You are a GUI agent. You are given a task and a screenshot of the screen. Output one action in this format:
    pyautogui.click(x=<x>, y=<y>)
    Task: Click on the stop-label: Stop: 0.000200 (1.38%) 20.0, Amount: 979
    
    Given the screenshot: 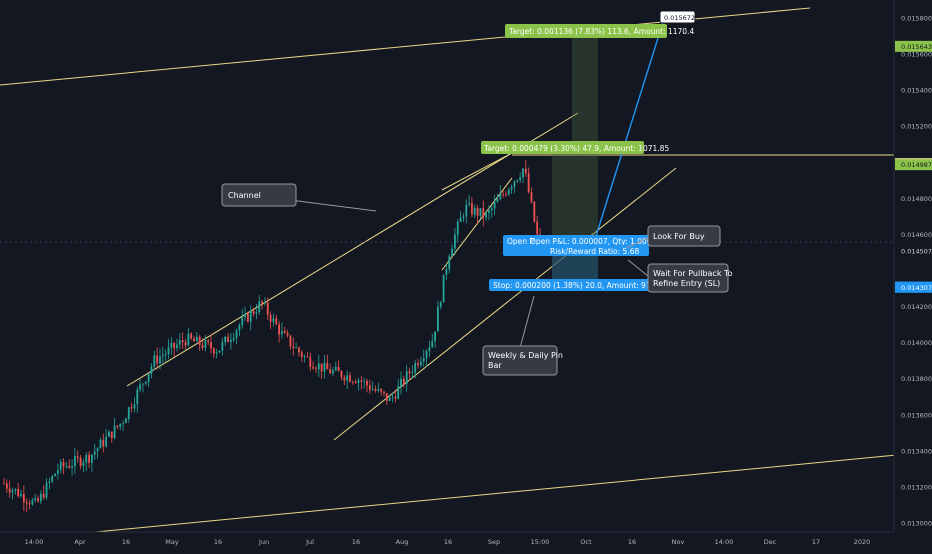 What is the action you would take?
    pyautogui.click(x=575, y=285)
    